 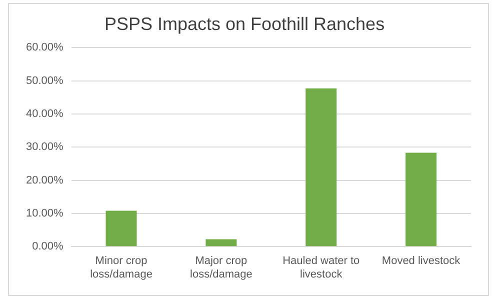 I want to click on y-tick-label: 30.00%, so click(x=45, y=147).